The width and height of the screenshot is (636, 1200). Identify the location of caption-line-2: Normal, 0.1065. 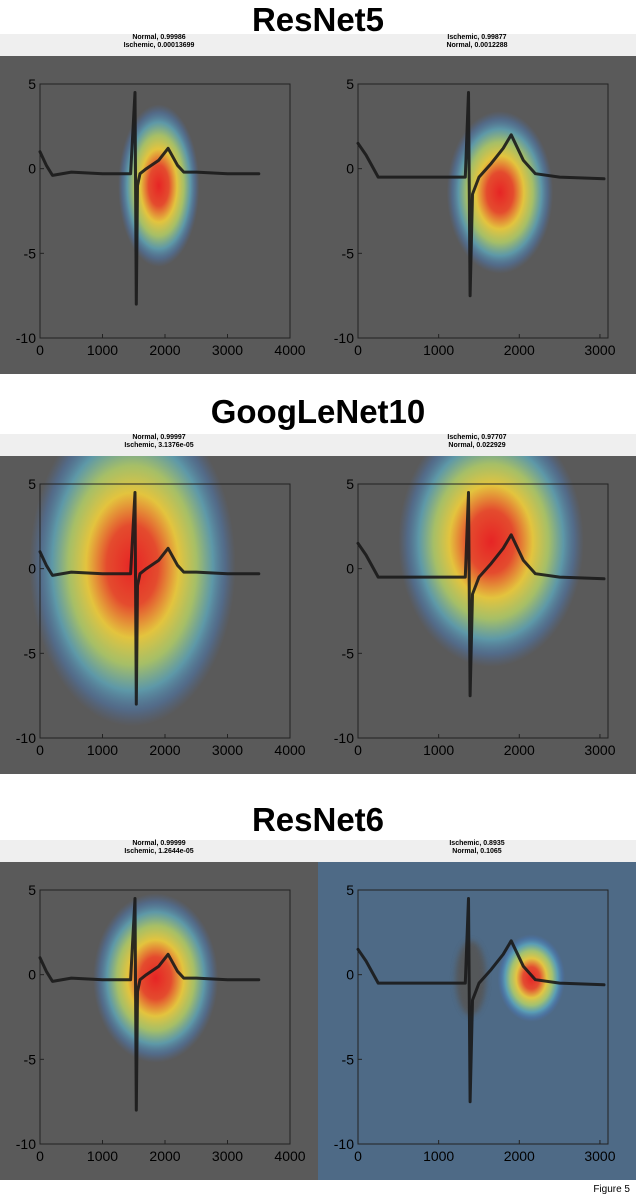
(477, 851).